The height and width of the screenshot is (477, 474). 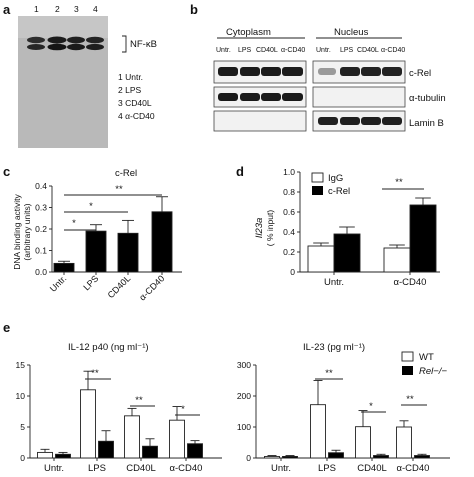 I want to click on lane-number-3: 3, so click(x=76, y=9).